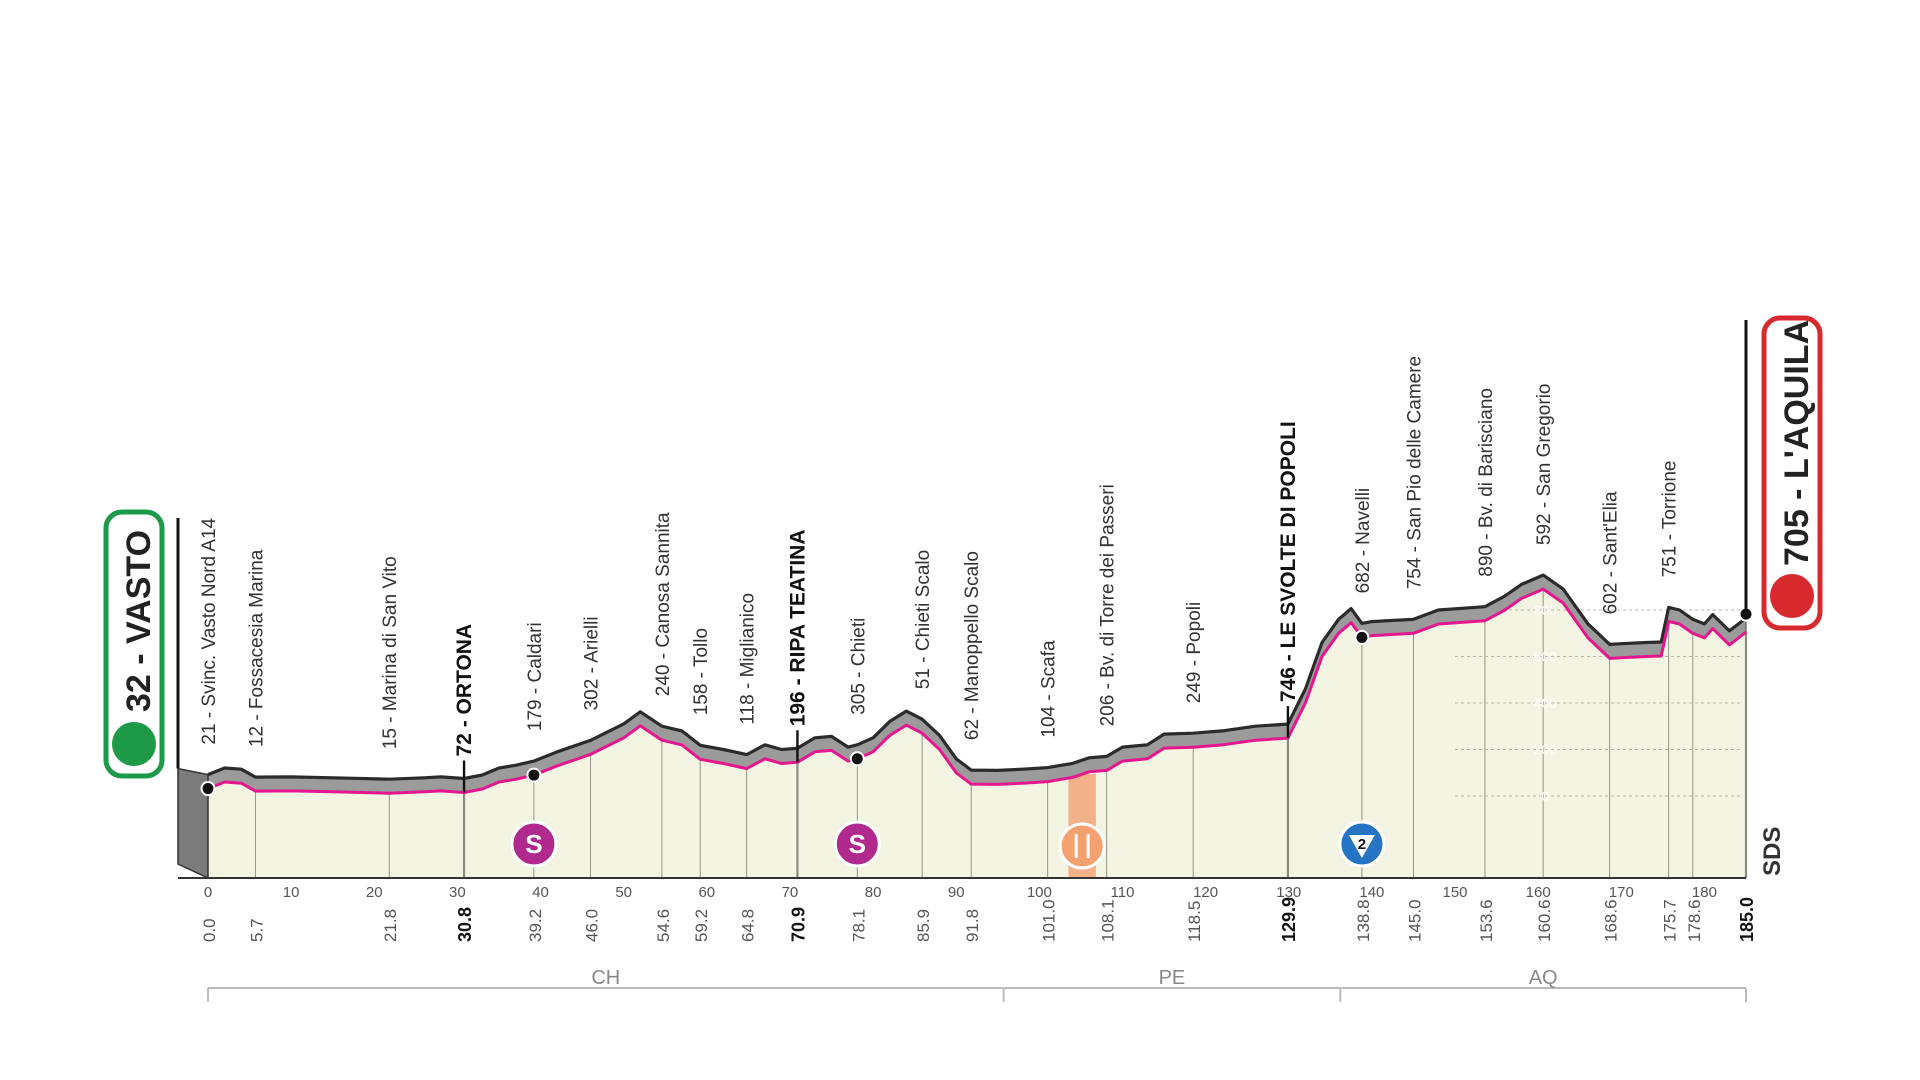  Describe the element at coordinates (1538, 892) in the screenshot. I see `x-tick-160: 160` at that location.